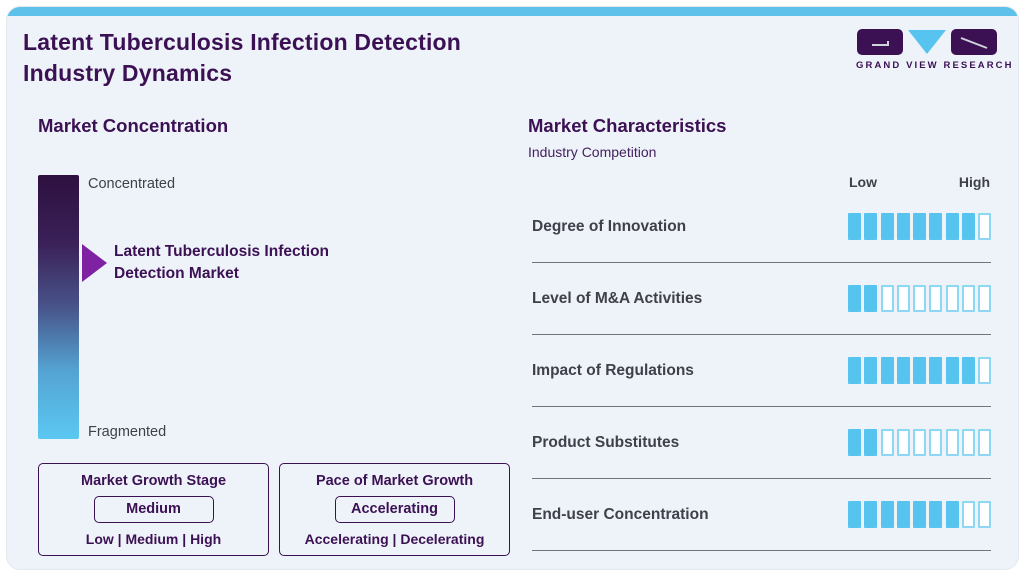 The width and height of the screenshot is (1025, 576). Describe the element at coordinates (627, 125) in the screenshot. I see `market-characteristics-heading: Market Characteristics` at that location.